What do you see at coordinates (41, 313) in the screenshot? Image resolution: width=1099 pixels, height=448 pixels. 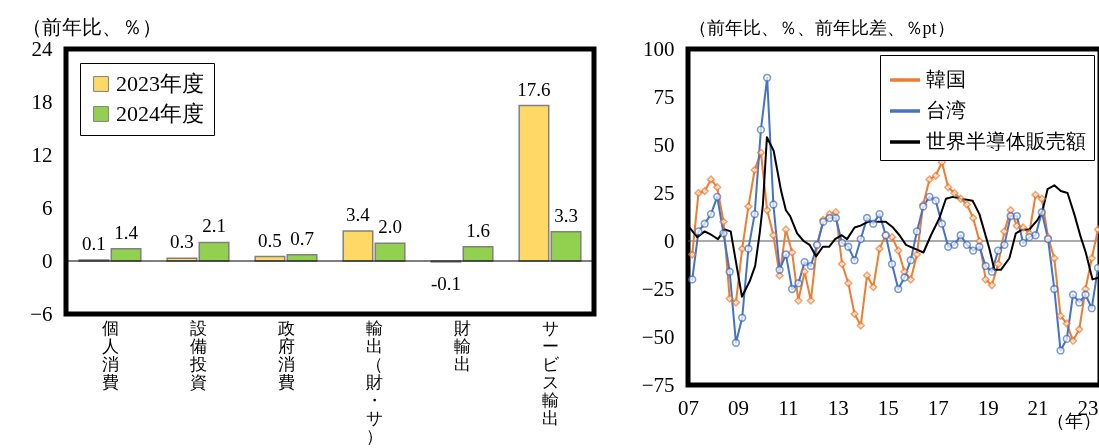 I see `y-tick-label: −6` at bounding box center [41, 313].